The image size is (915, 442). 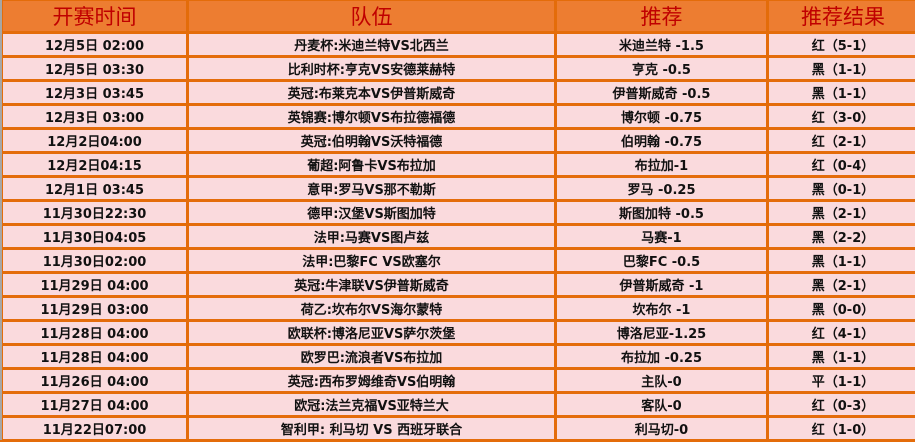 I want to click on cell-tip: 伯明翰 -0.75, so click(x=662, y=141).